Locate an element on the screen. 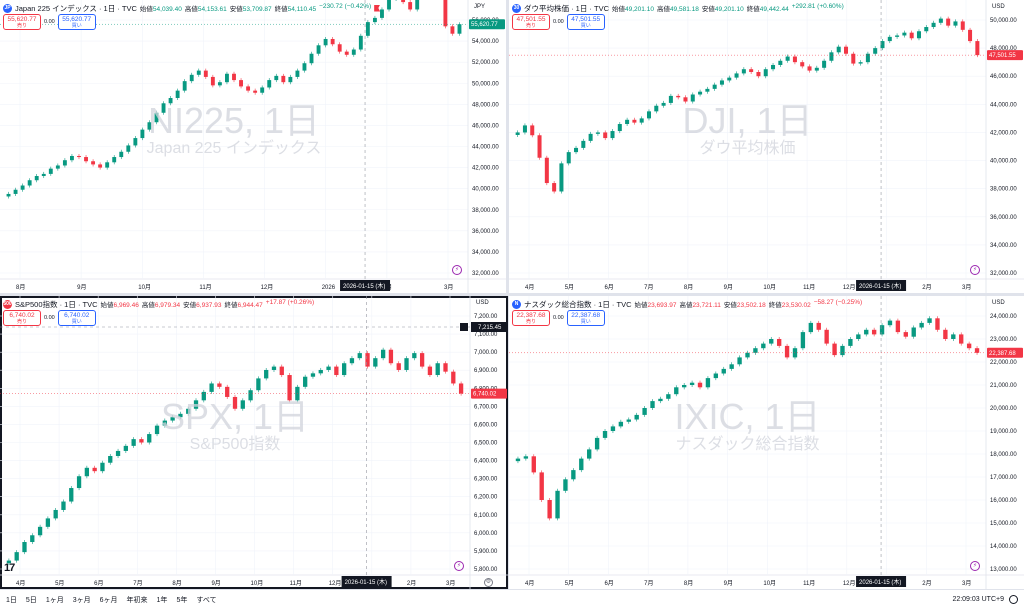 The width and height of the screenshot is (1024, 609). timeframe-1d: 1日 is located at coordinates (11, 600).